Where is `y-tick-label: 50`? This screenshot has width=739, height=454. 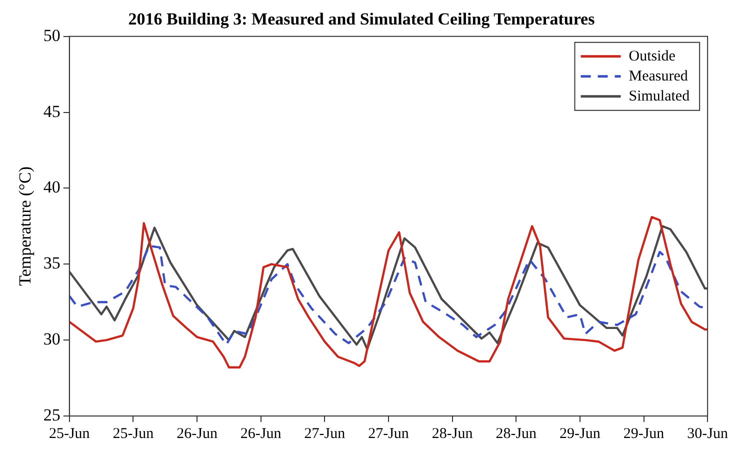
y-tick-label: 50 is located at coordinates (51, 35).